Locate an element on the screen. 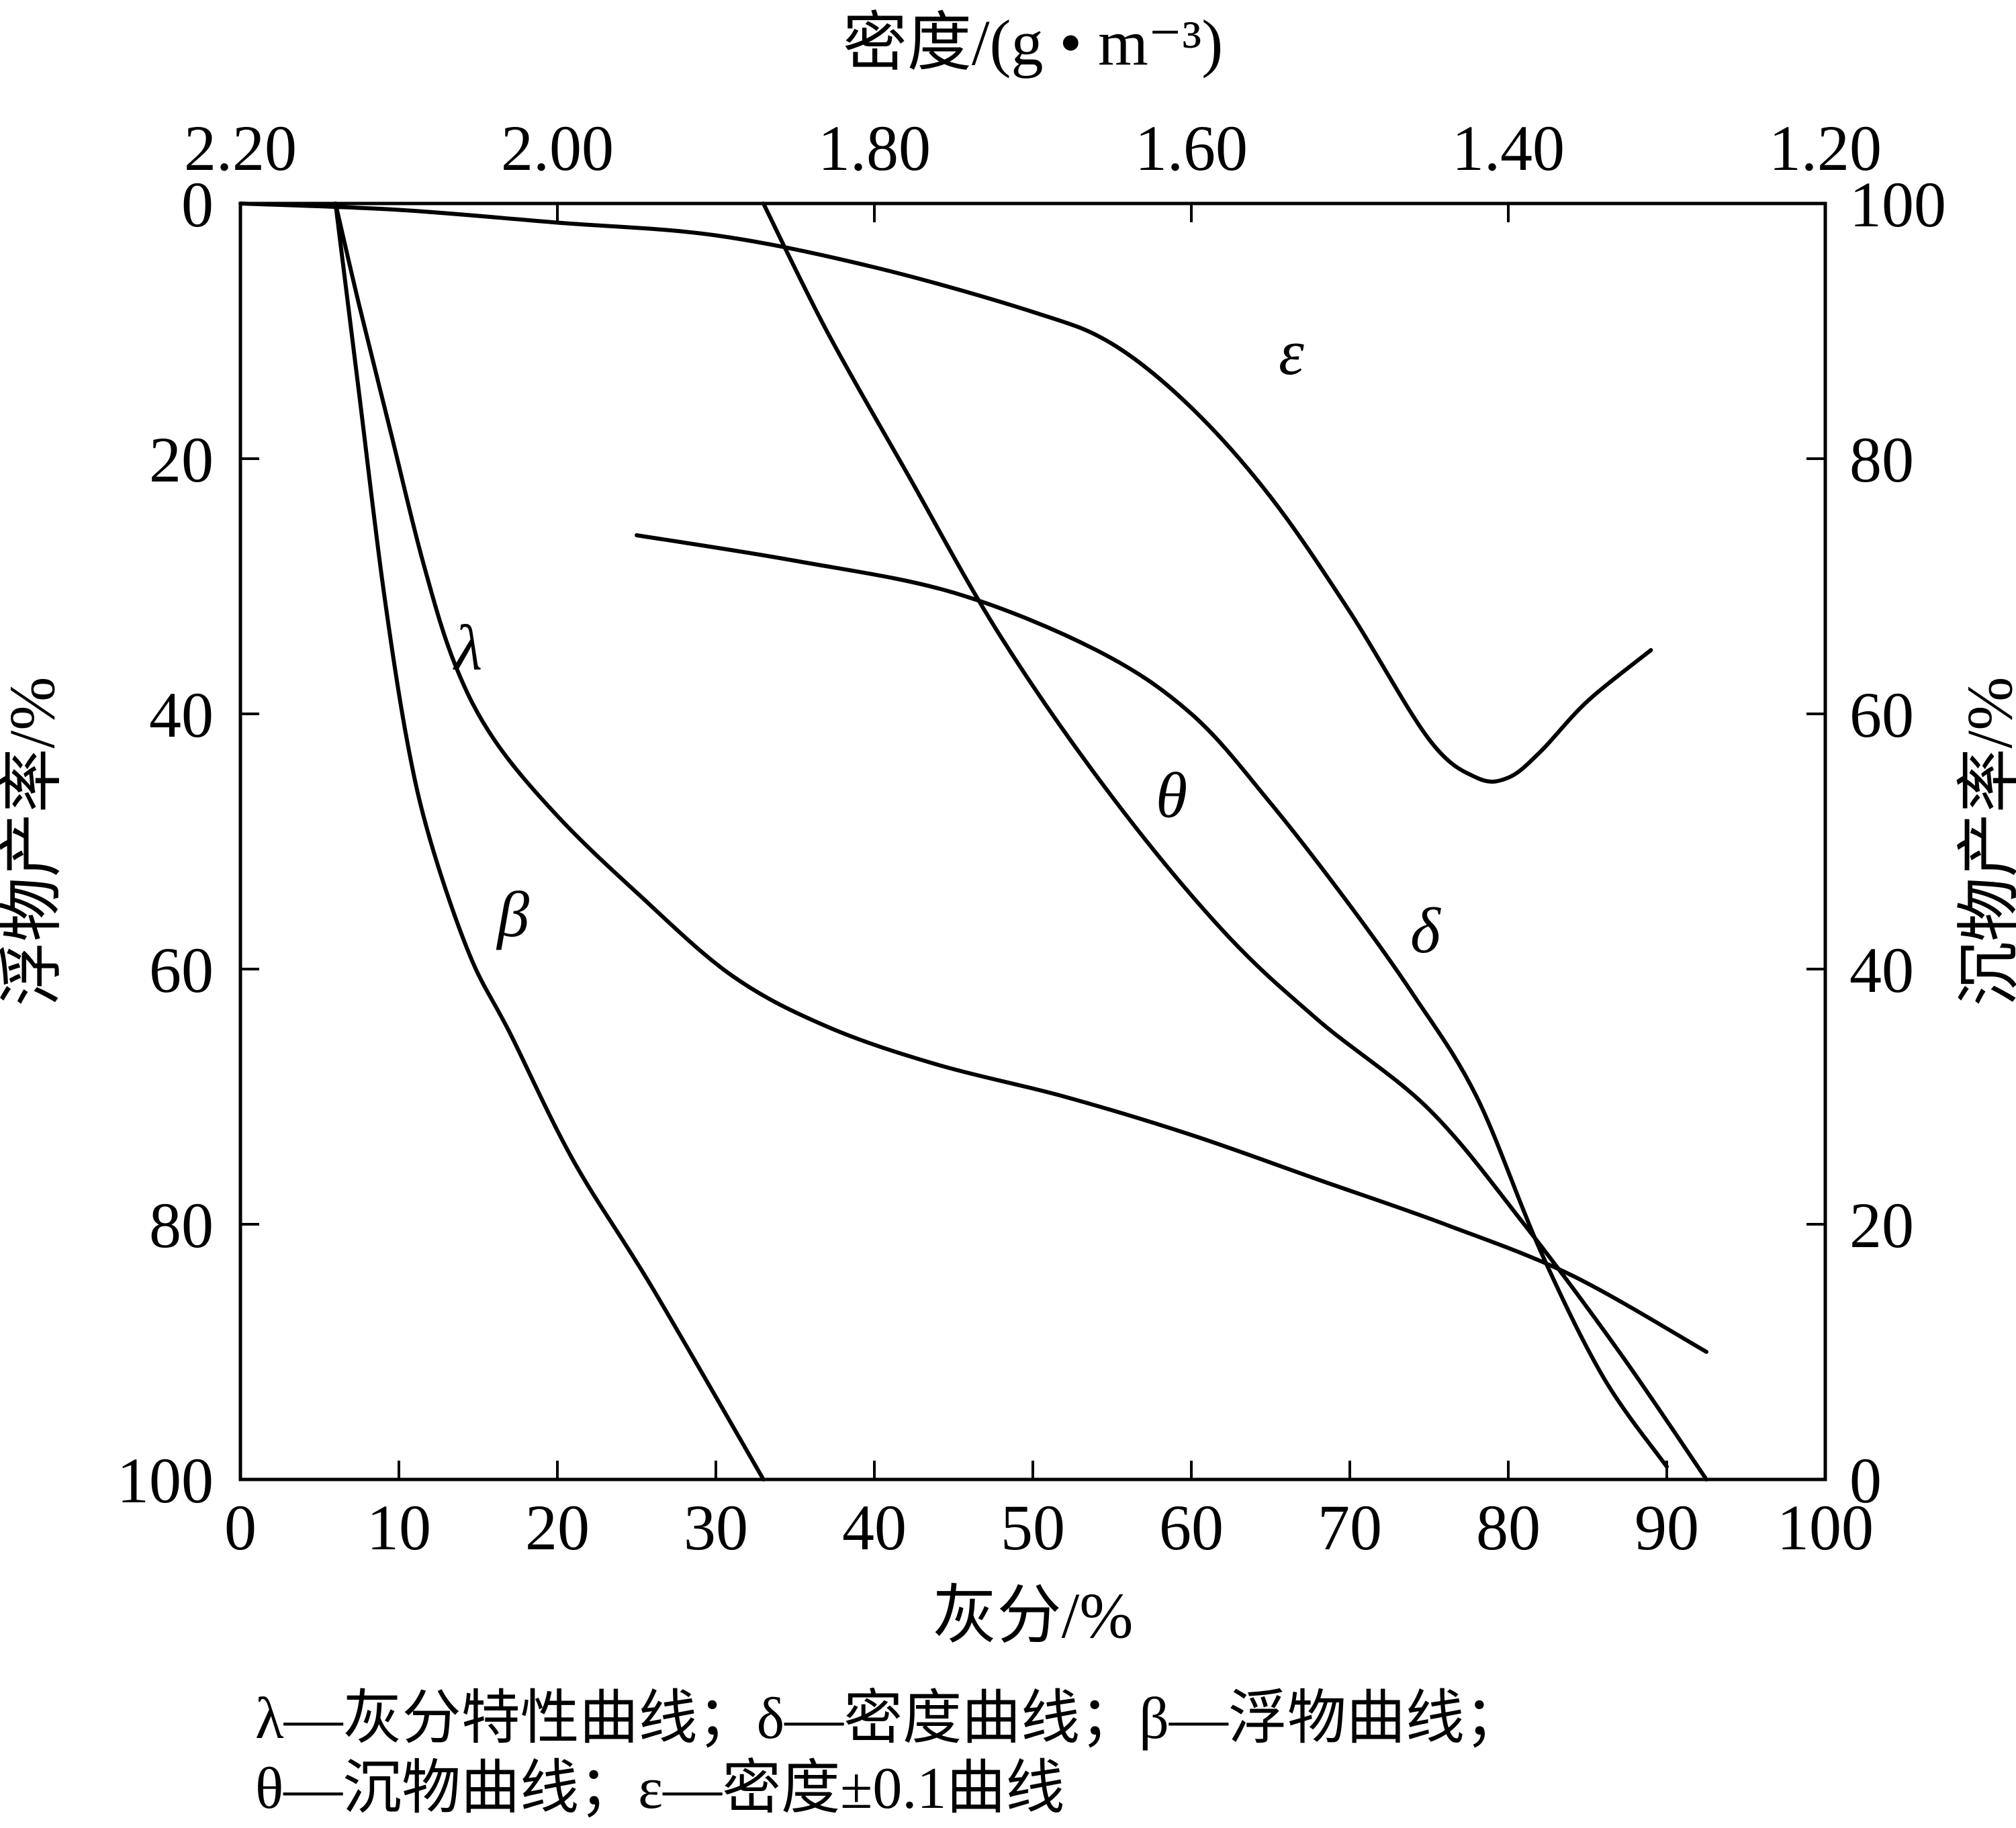 The image size is (2016, 1828). curve-label-β: β is located at coordinates (512, 914).